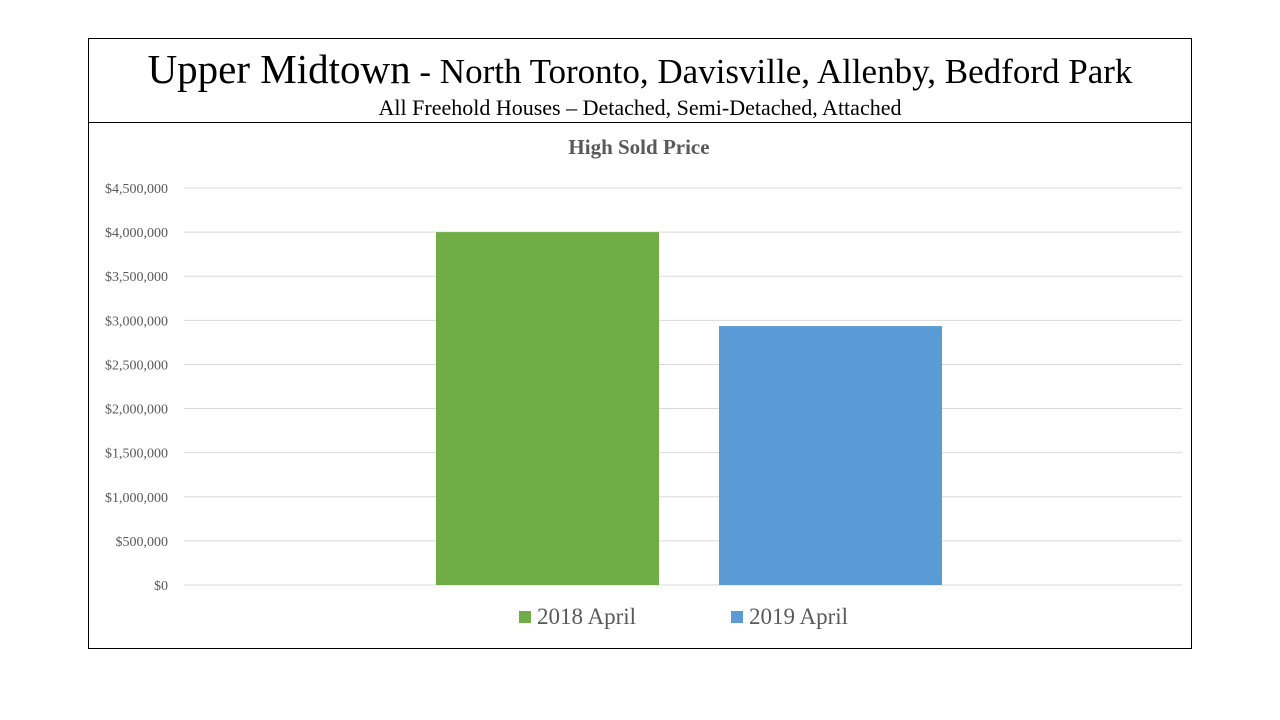  What do you see at coordinates (136, 498) in the screenshot?
I see `y-tick-label: $1,000,000` at bounding box center [136, 498].